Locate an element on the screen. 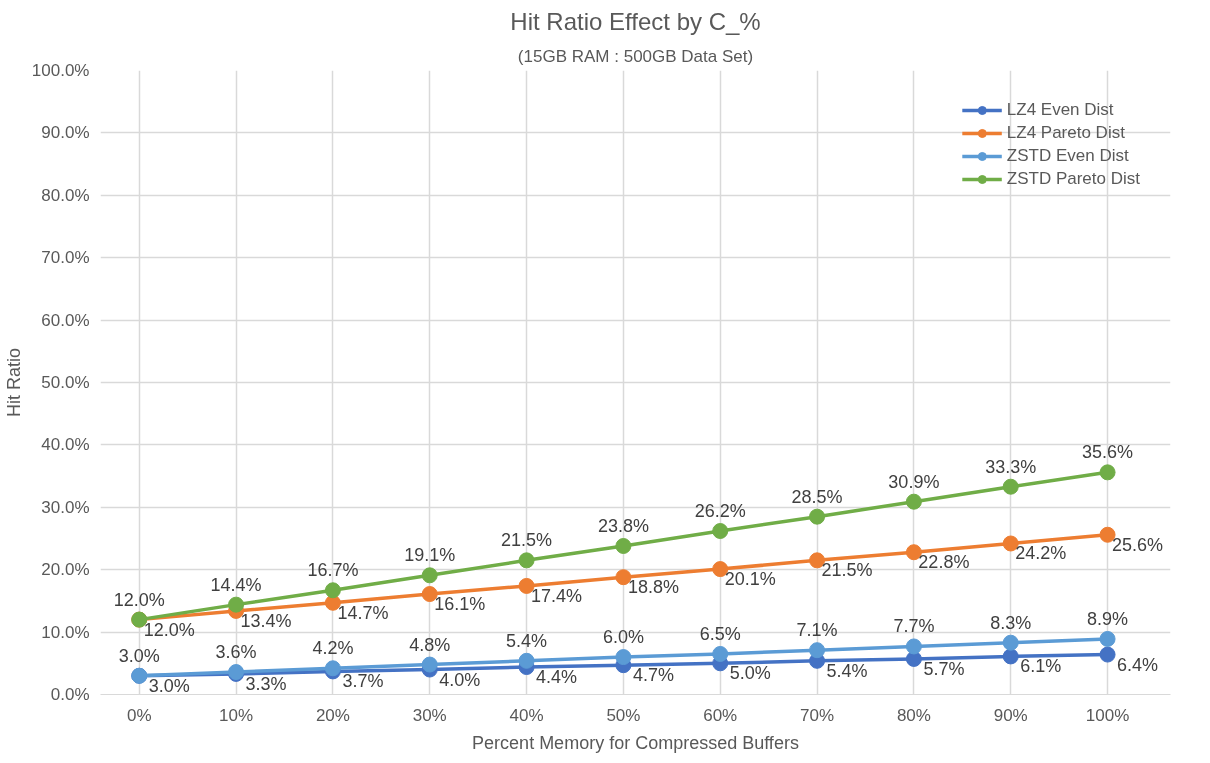  data-label: 19.1% is located at coordinates (430, 555).